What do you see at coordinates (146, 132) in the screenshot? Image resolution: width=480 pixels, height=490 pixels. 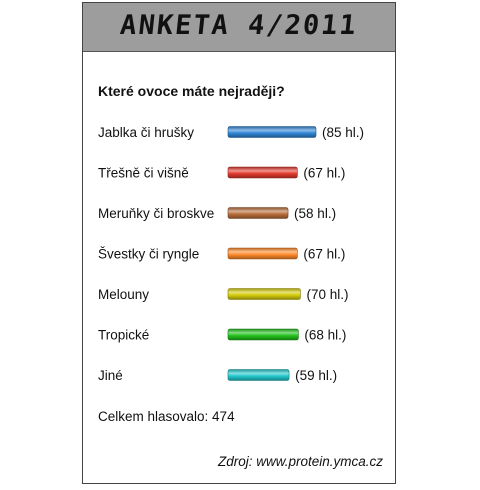 I see `category-label: Jablka či hrušky` at bounding box center [146, 132].